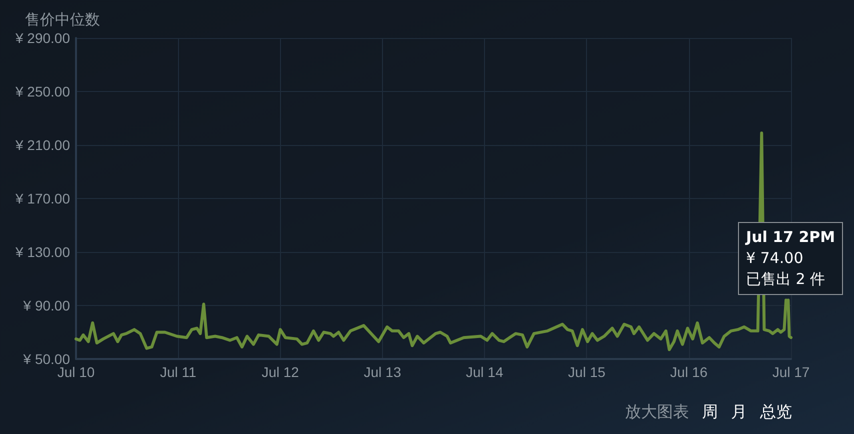  I want to click on y-tick-label: ¥ 90.00, so click(46, 306).